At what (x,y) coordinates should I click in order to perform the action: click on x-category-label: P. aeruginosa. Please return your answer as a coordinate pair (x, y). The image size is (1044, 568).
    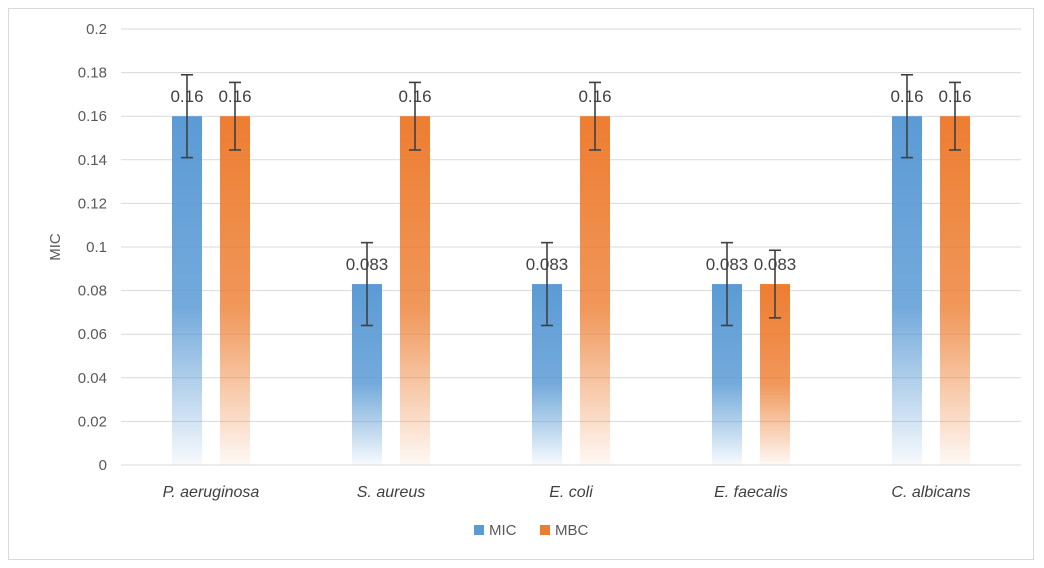
    Looking at the image, I should click on (211, 492).